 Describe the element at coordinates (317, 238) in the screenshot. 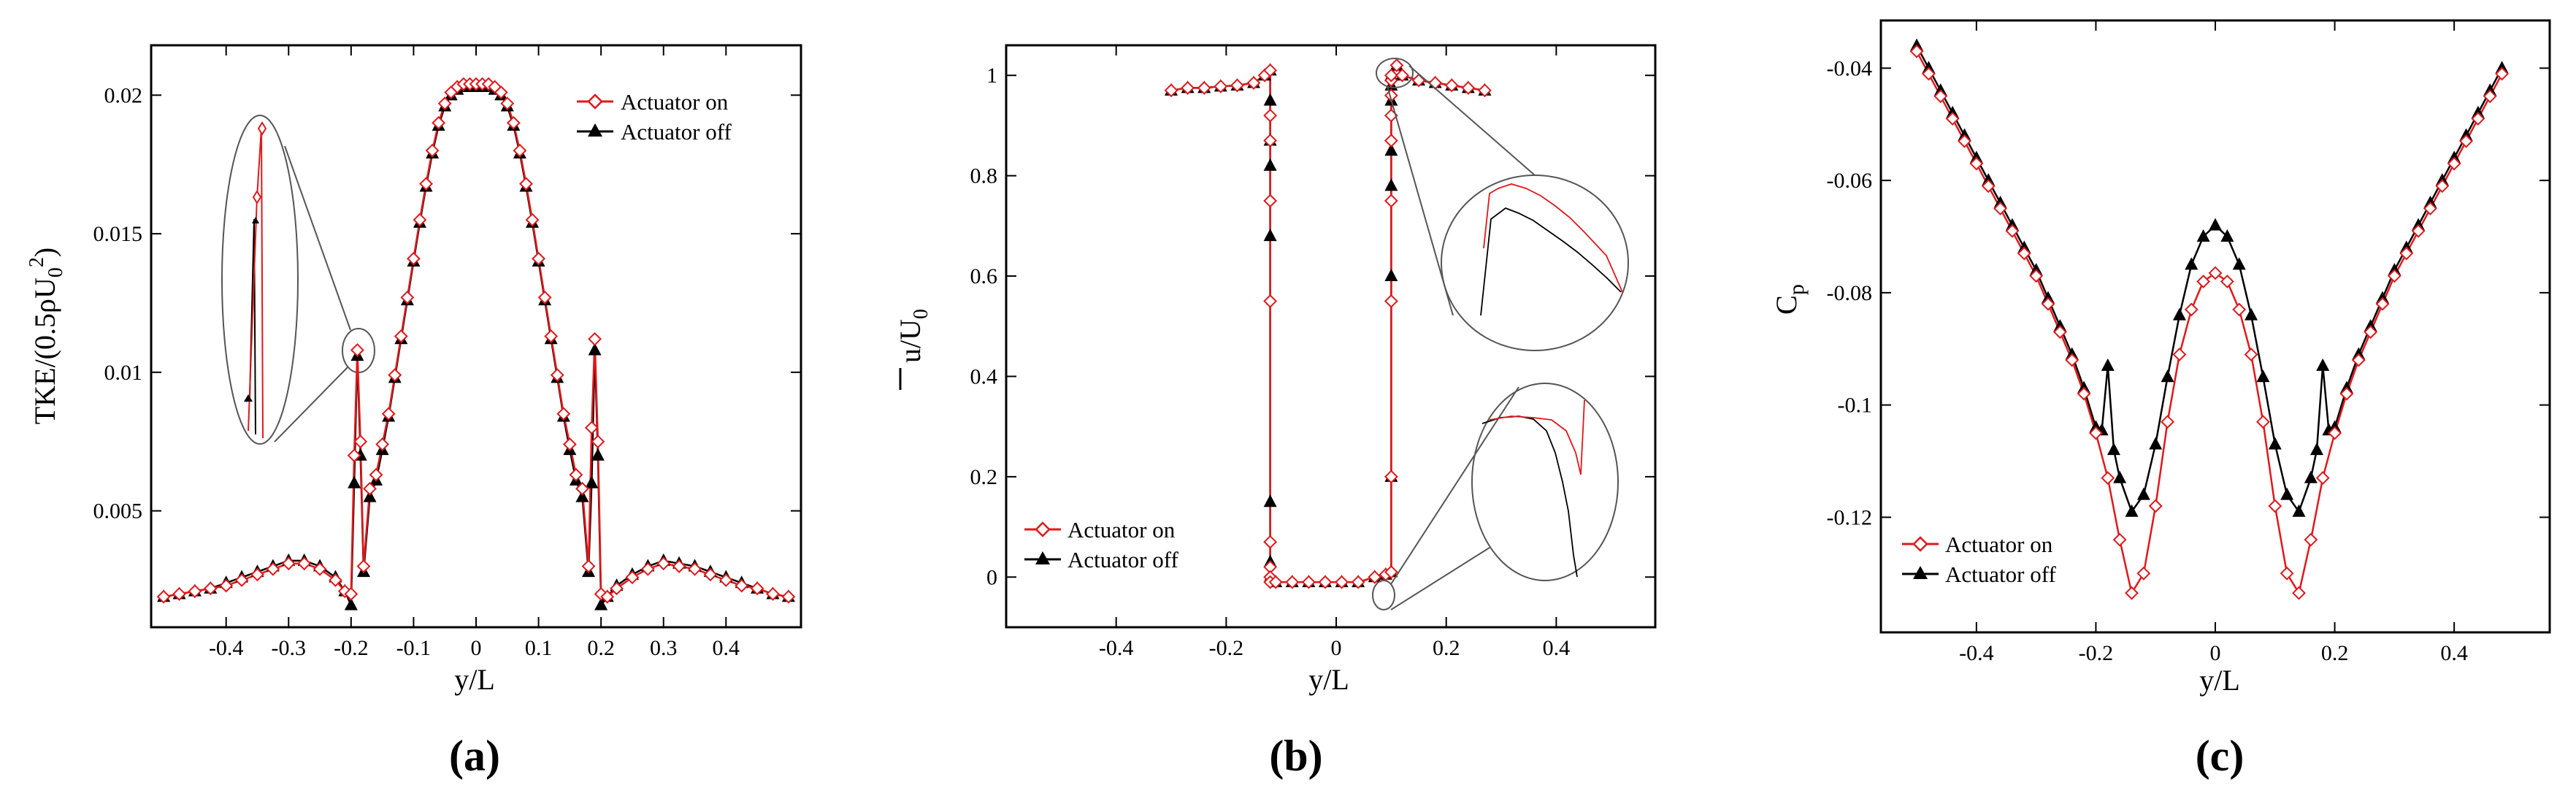

I see `inset-leader-a1` at that location.